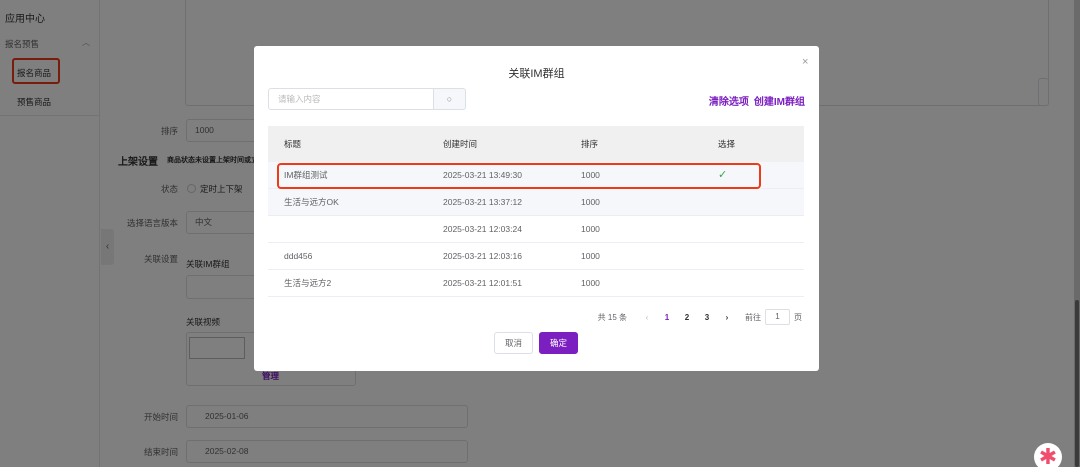  What do you see at coordinates (536, 74) in the screenshot?
I see `dialog-title: 关联IM群组` at bounding box center [536, 74].